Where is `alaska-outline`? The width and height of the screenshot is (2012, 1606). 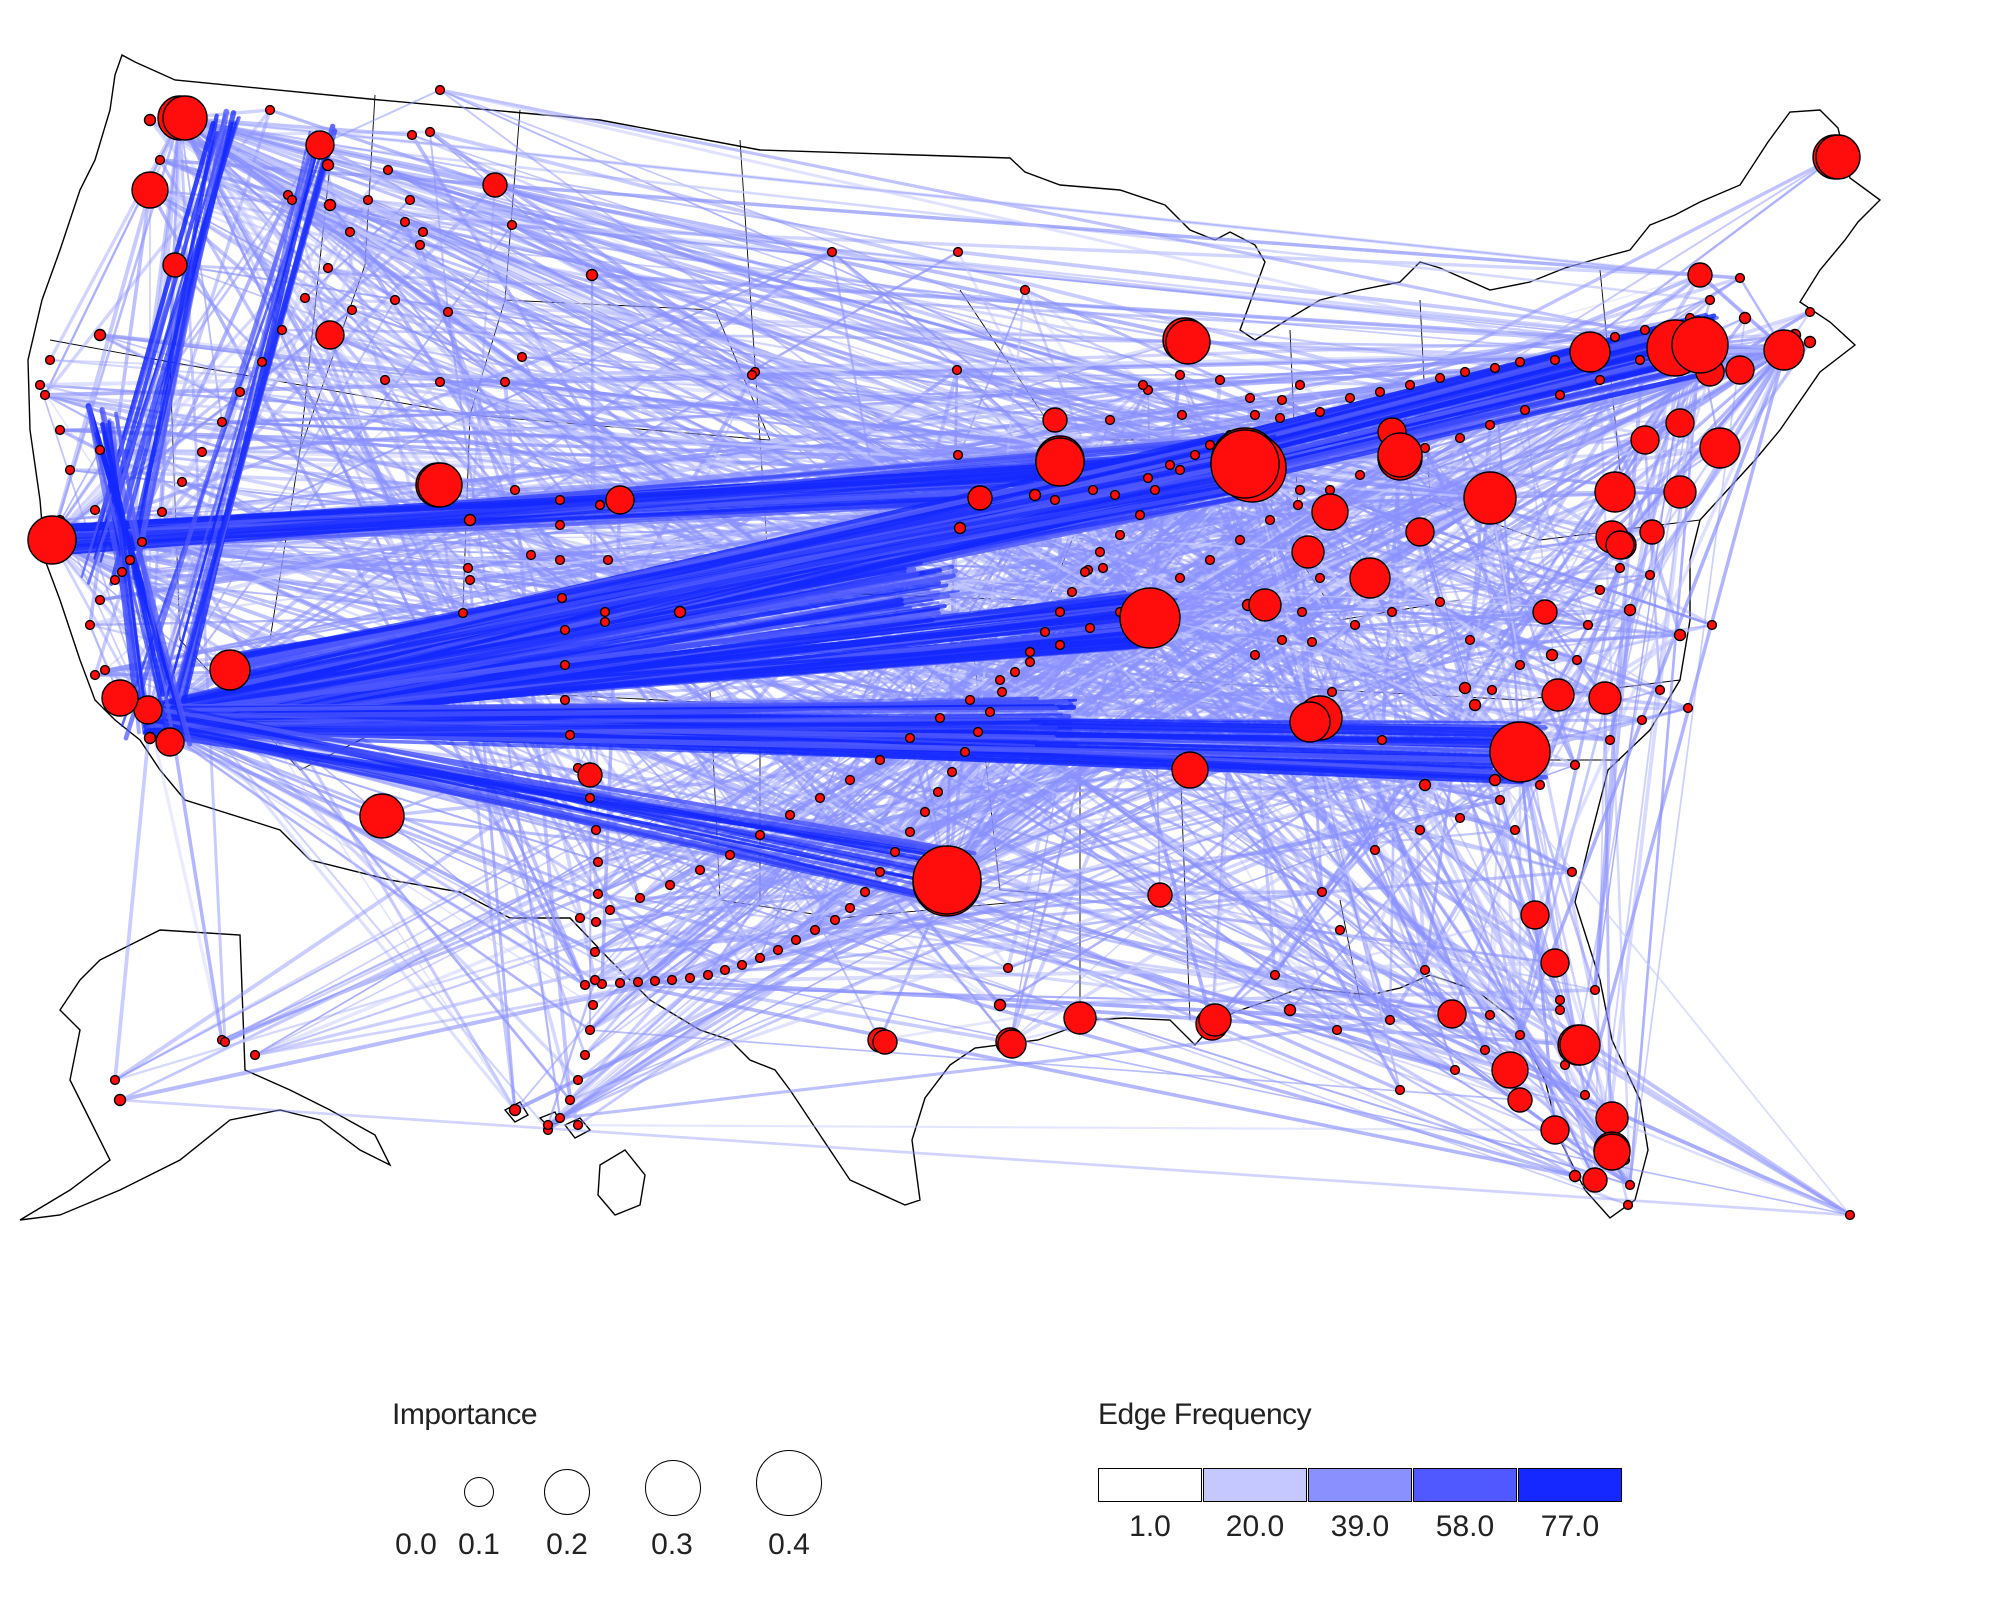
alaska-outline is located at coordinates (205, 1075).